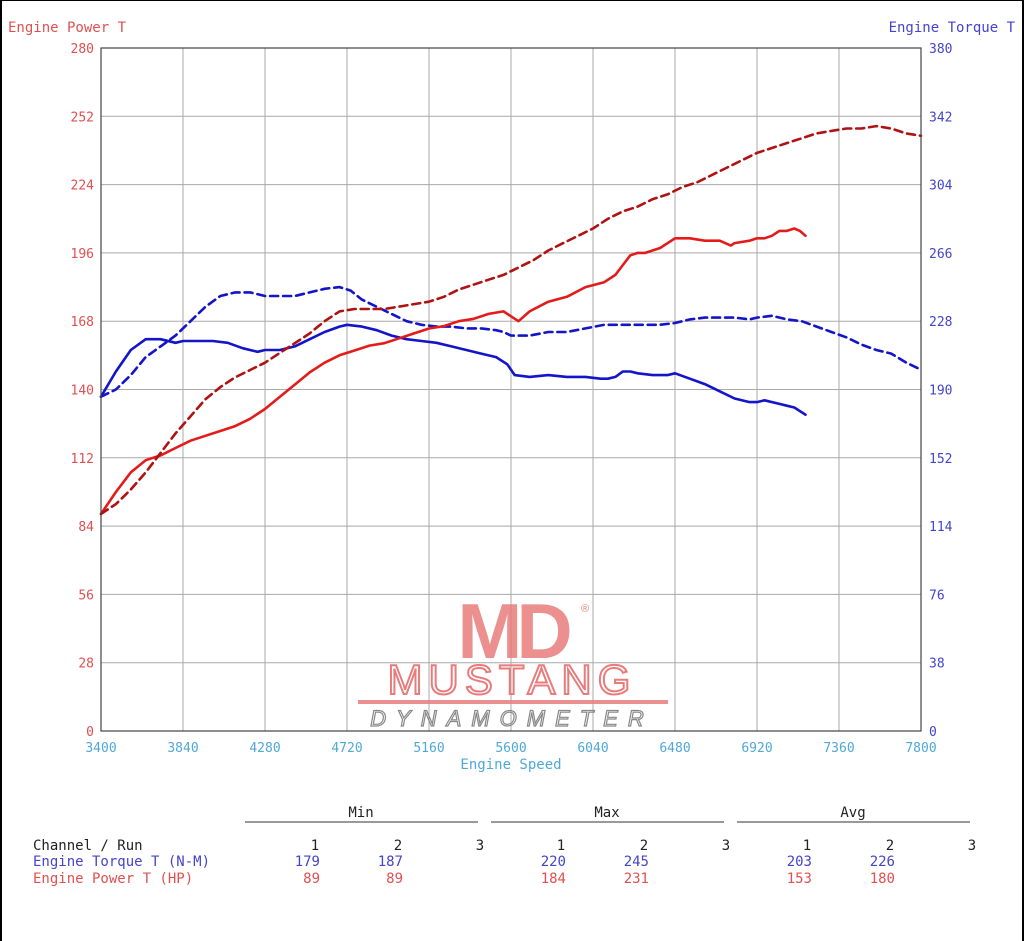  Describe the element at coordinates (756, 748) in the screenshot. I see `x-tick-label: 6920` at that location.